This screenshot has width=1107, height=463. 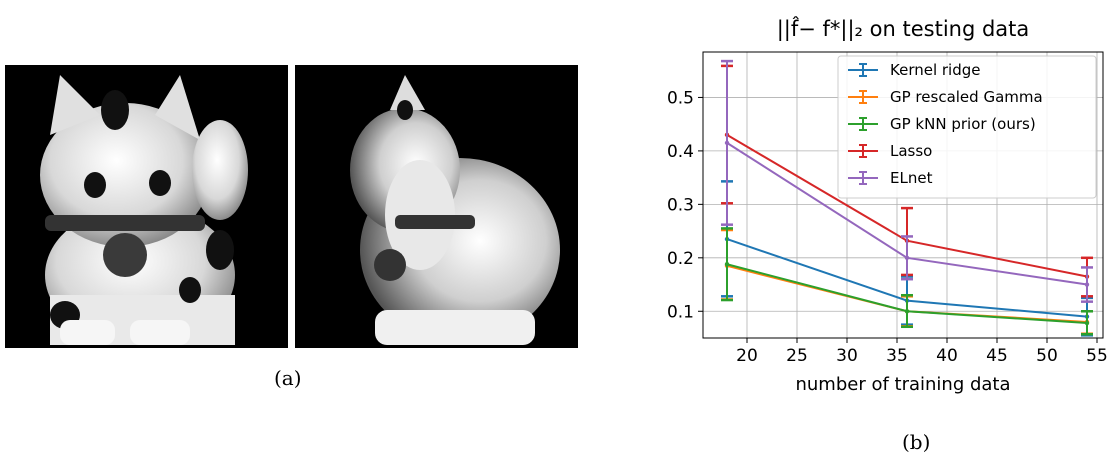 What do you see at coordinates (902, 384) in the screenshot?
I see `x-axis-label: number of training data` at bounding box center [902, 384].